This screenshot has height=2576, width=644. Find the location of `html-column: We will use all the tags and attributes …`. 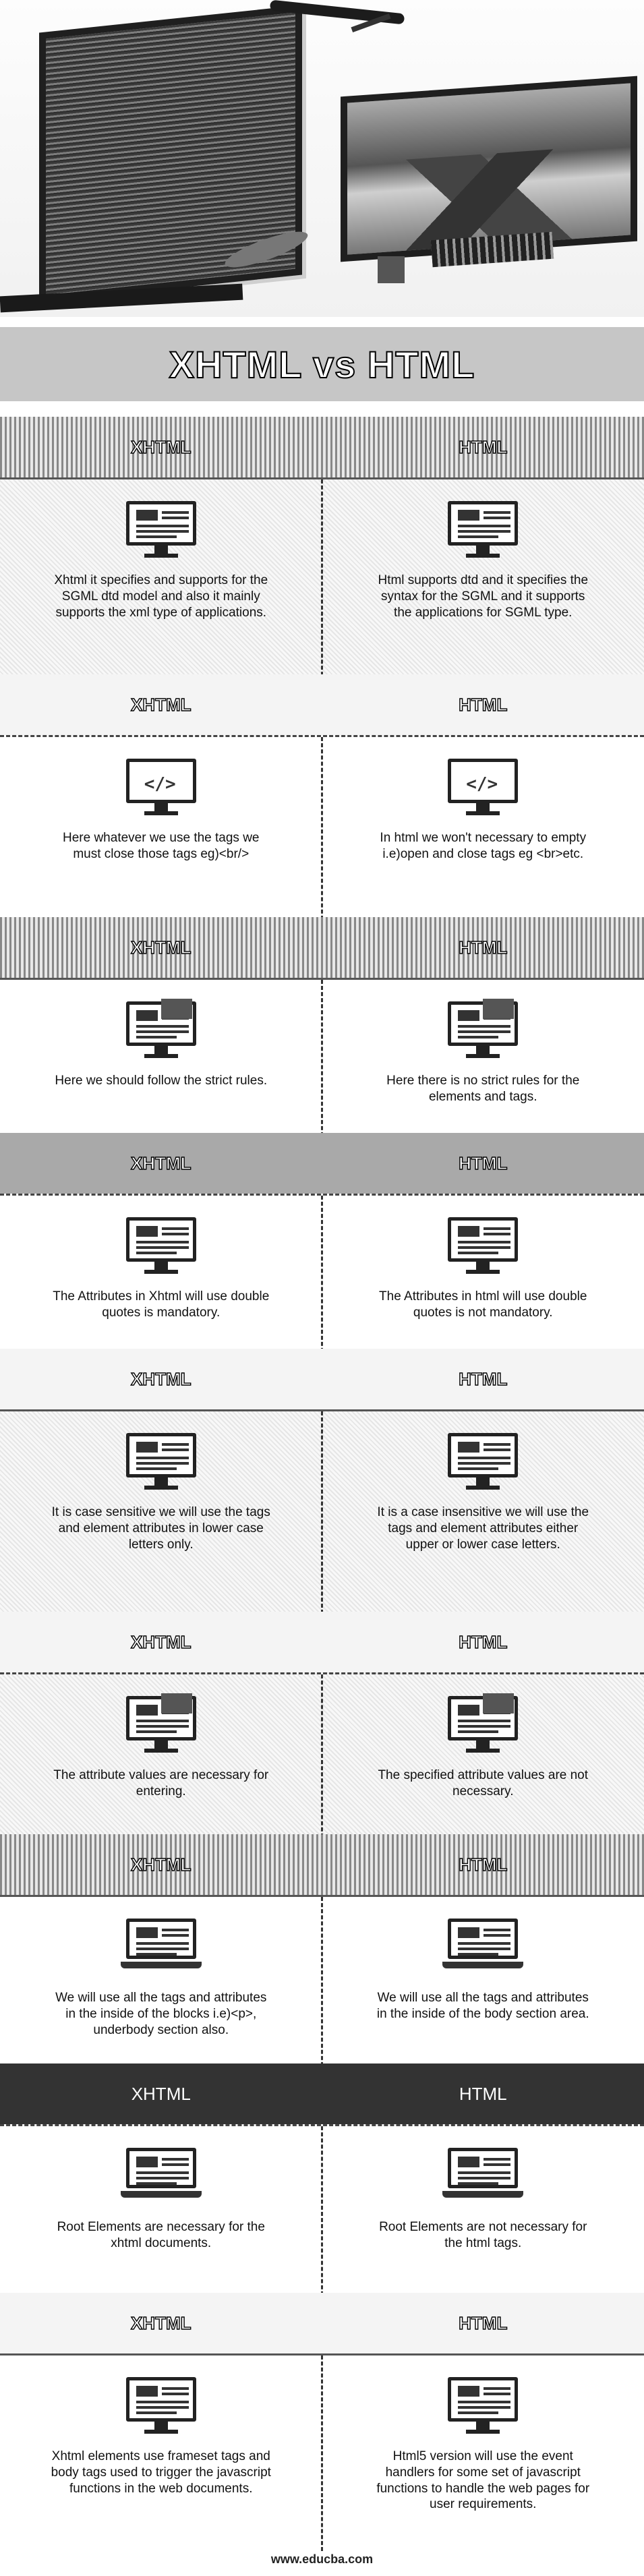

html-column: We will use all the tags and attributes … is located at coordinates (483, 1985).